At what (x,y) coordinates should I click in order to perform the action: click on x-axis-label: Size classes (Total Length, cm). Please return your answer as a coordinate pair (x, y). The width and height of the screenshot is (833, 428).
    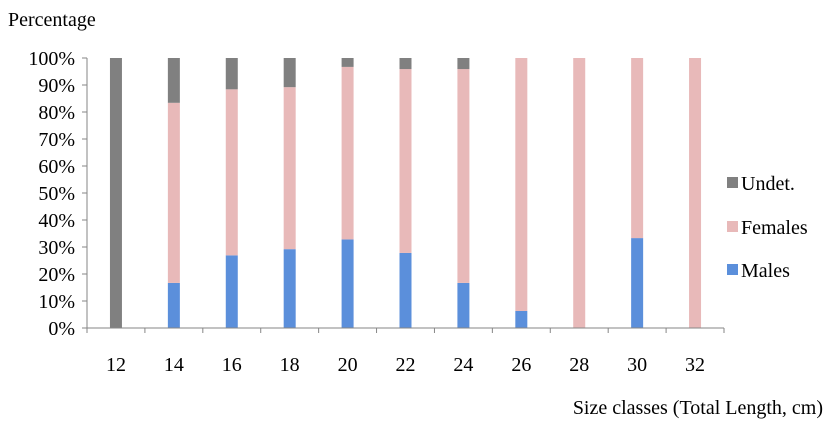
    Looking at the image, I should click on (698, 408).